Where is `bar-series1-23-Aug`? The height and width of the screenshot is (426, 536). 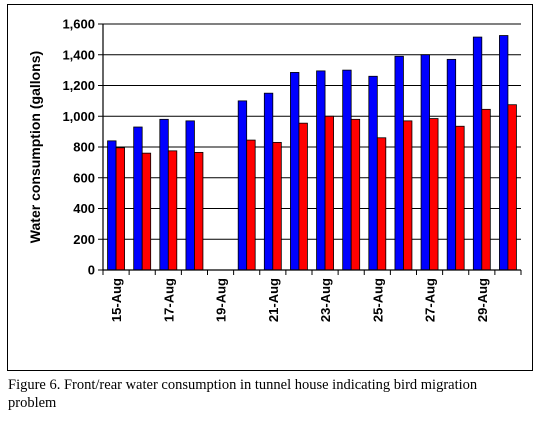
bar-series1-23-Aug is located at coordinates (321, 170).